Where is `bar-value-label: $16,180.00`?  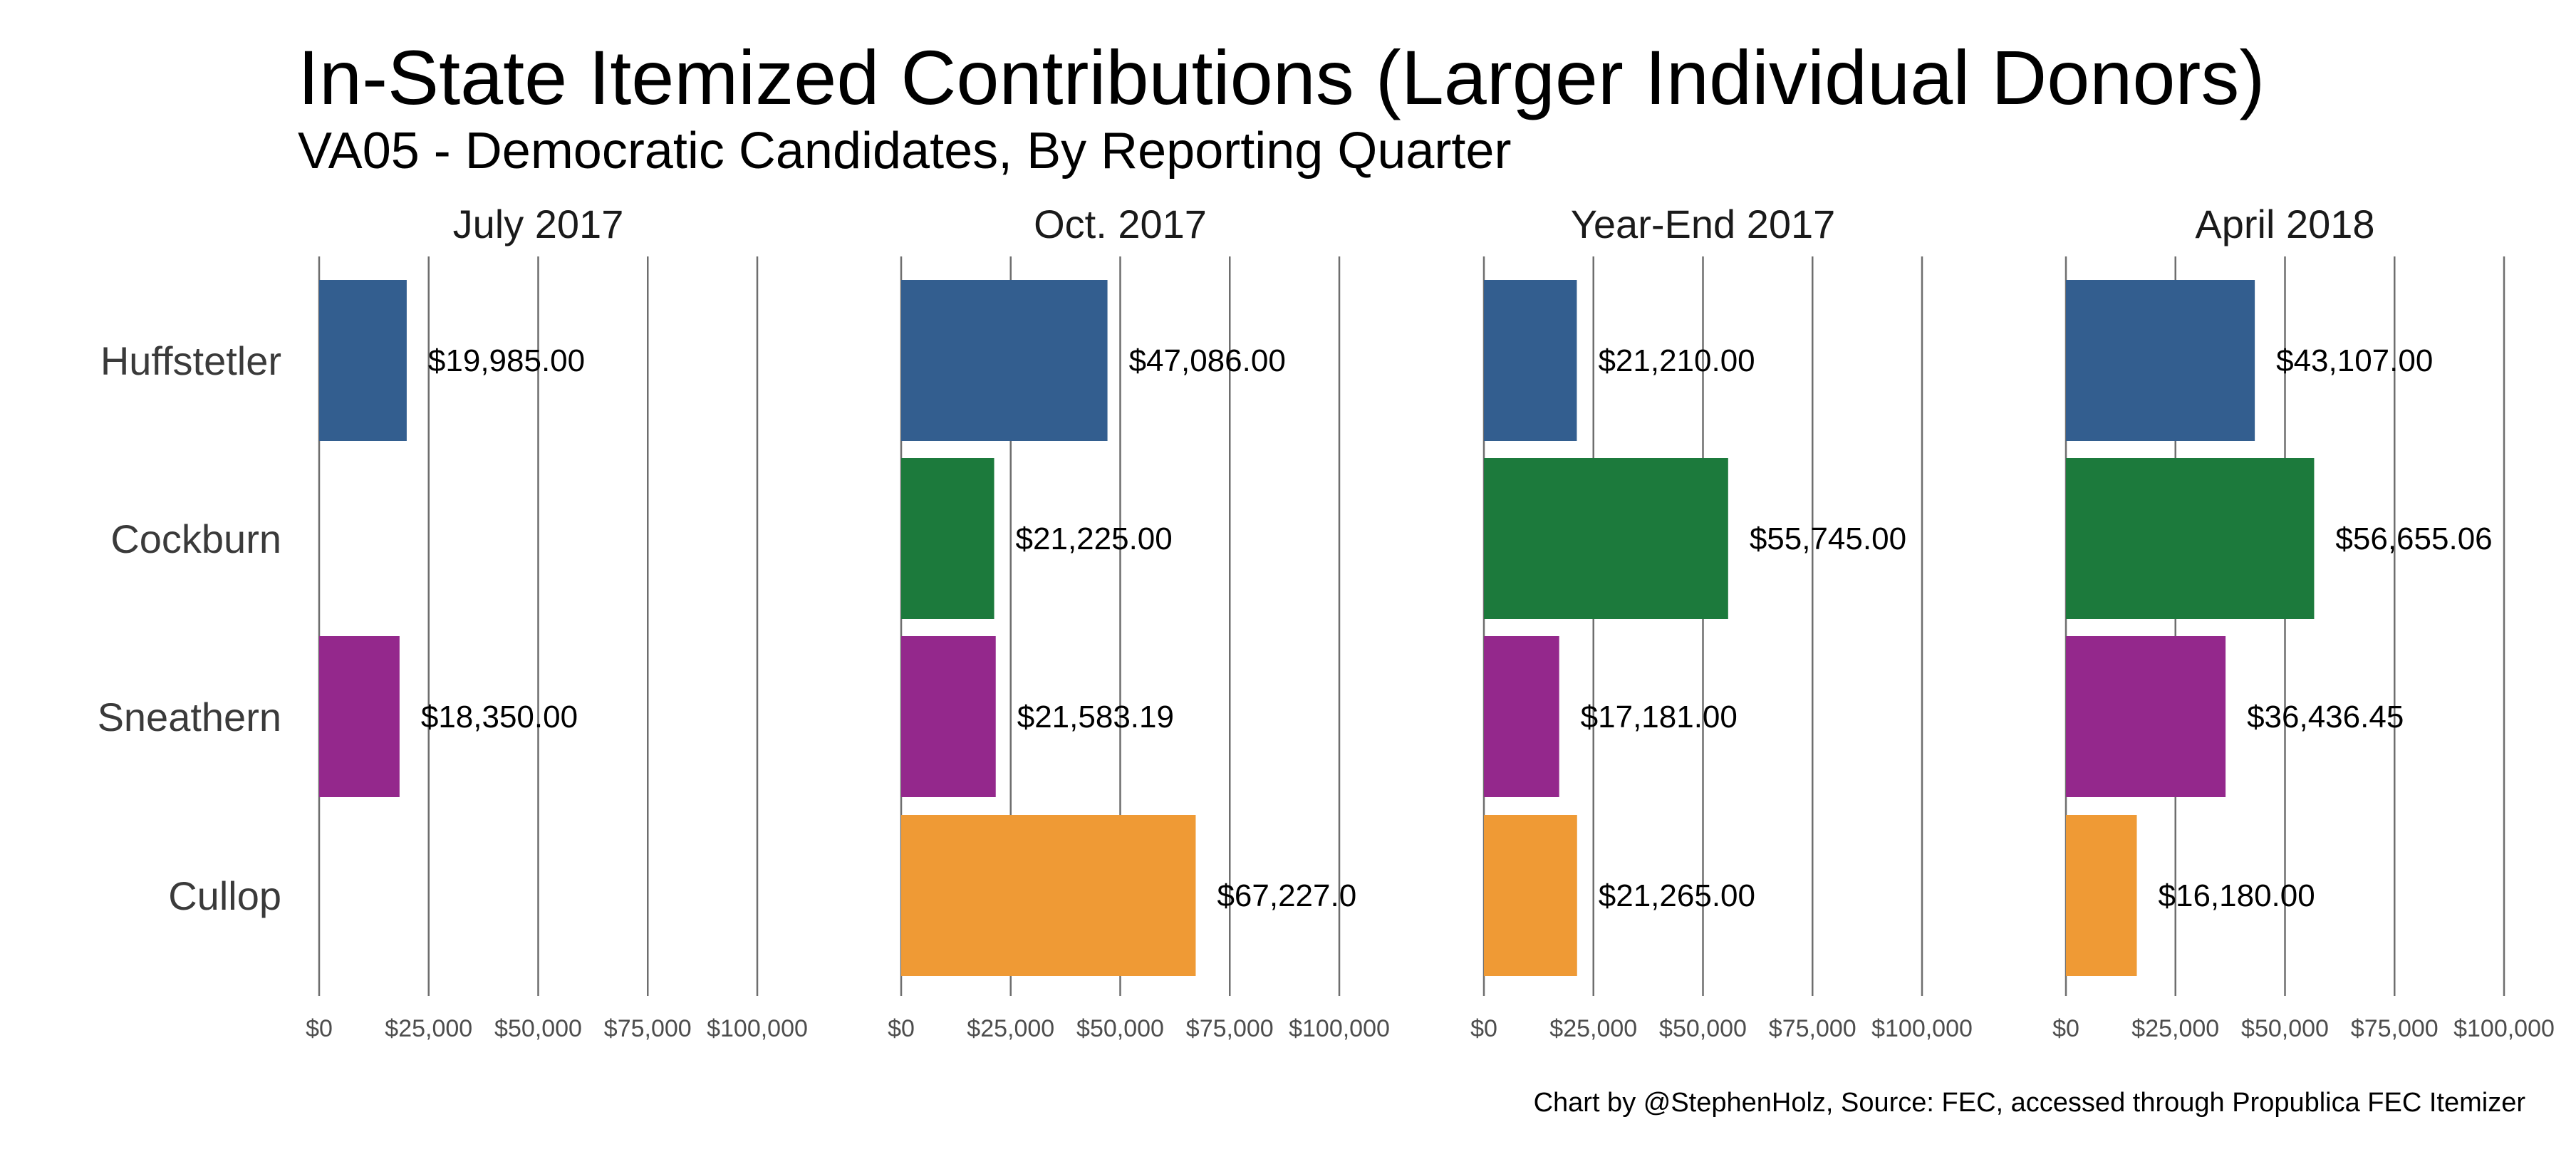
bar-value-label: $16,180.00 is located at coordinates (2237, 895).